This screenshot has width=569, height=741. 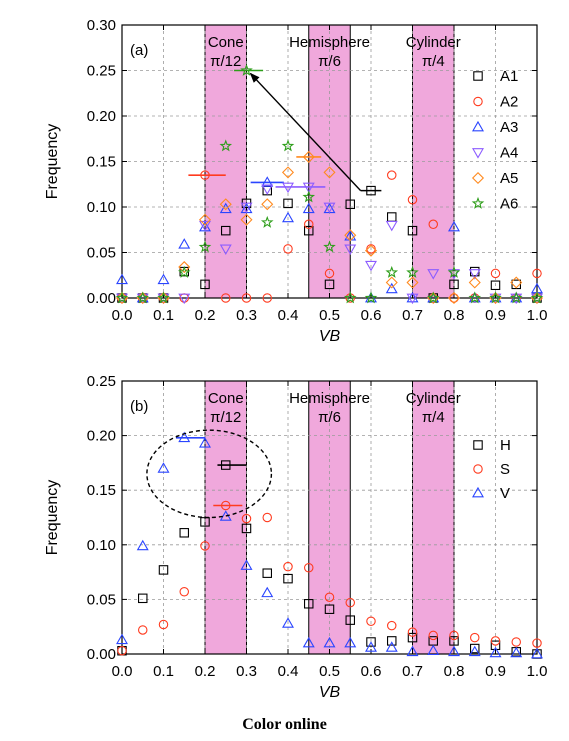 What do you see at coordinates (101, 599) in the screenshot?
I see `y-tick-label: 0.05` at bounding box center [101, 599].